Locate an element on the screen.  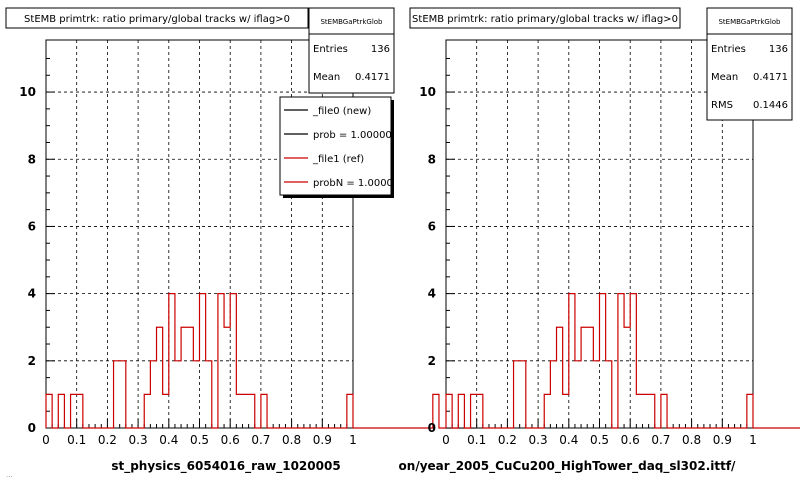
legend-entry-label: _file1 (ref) is located at coordinates (338, 159).